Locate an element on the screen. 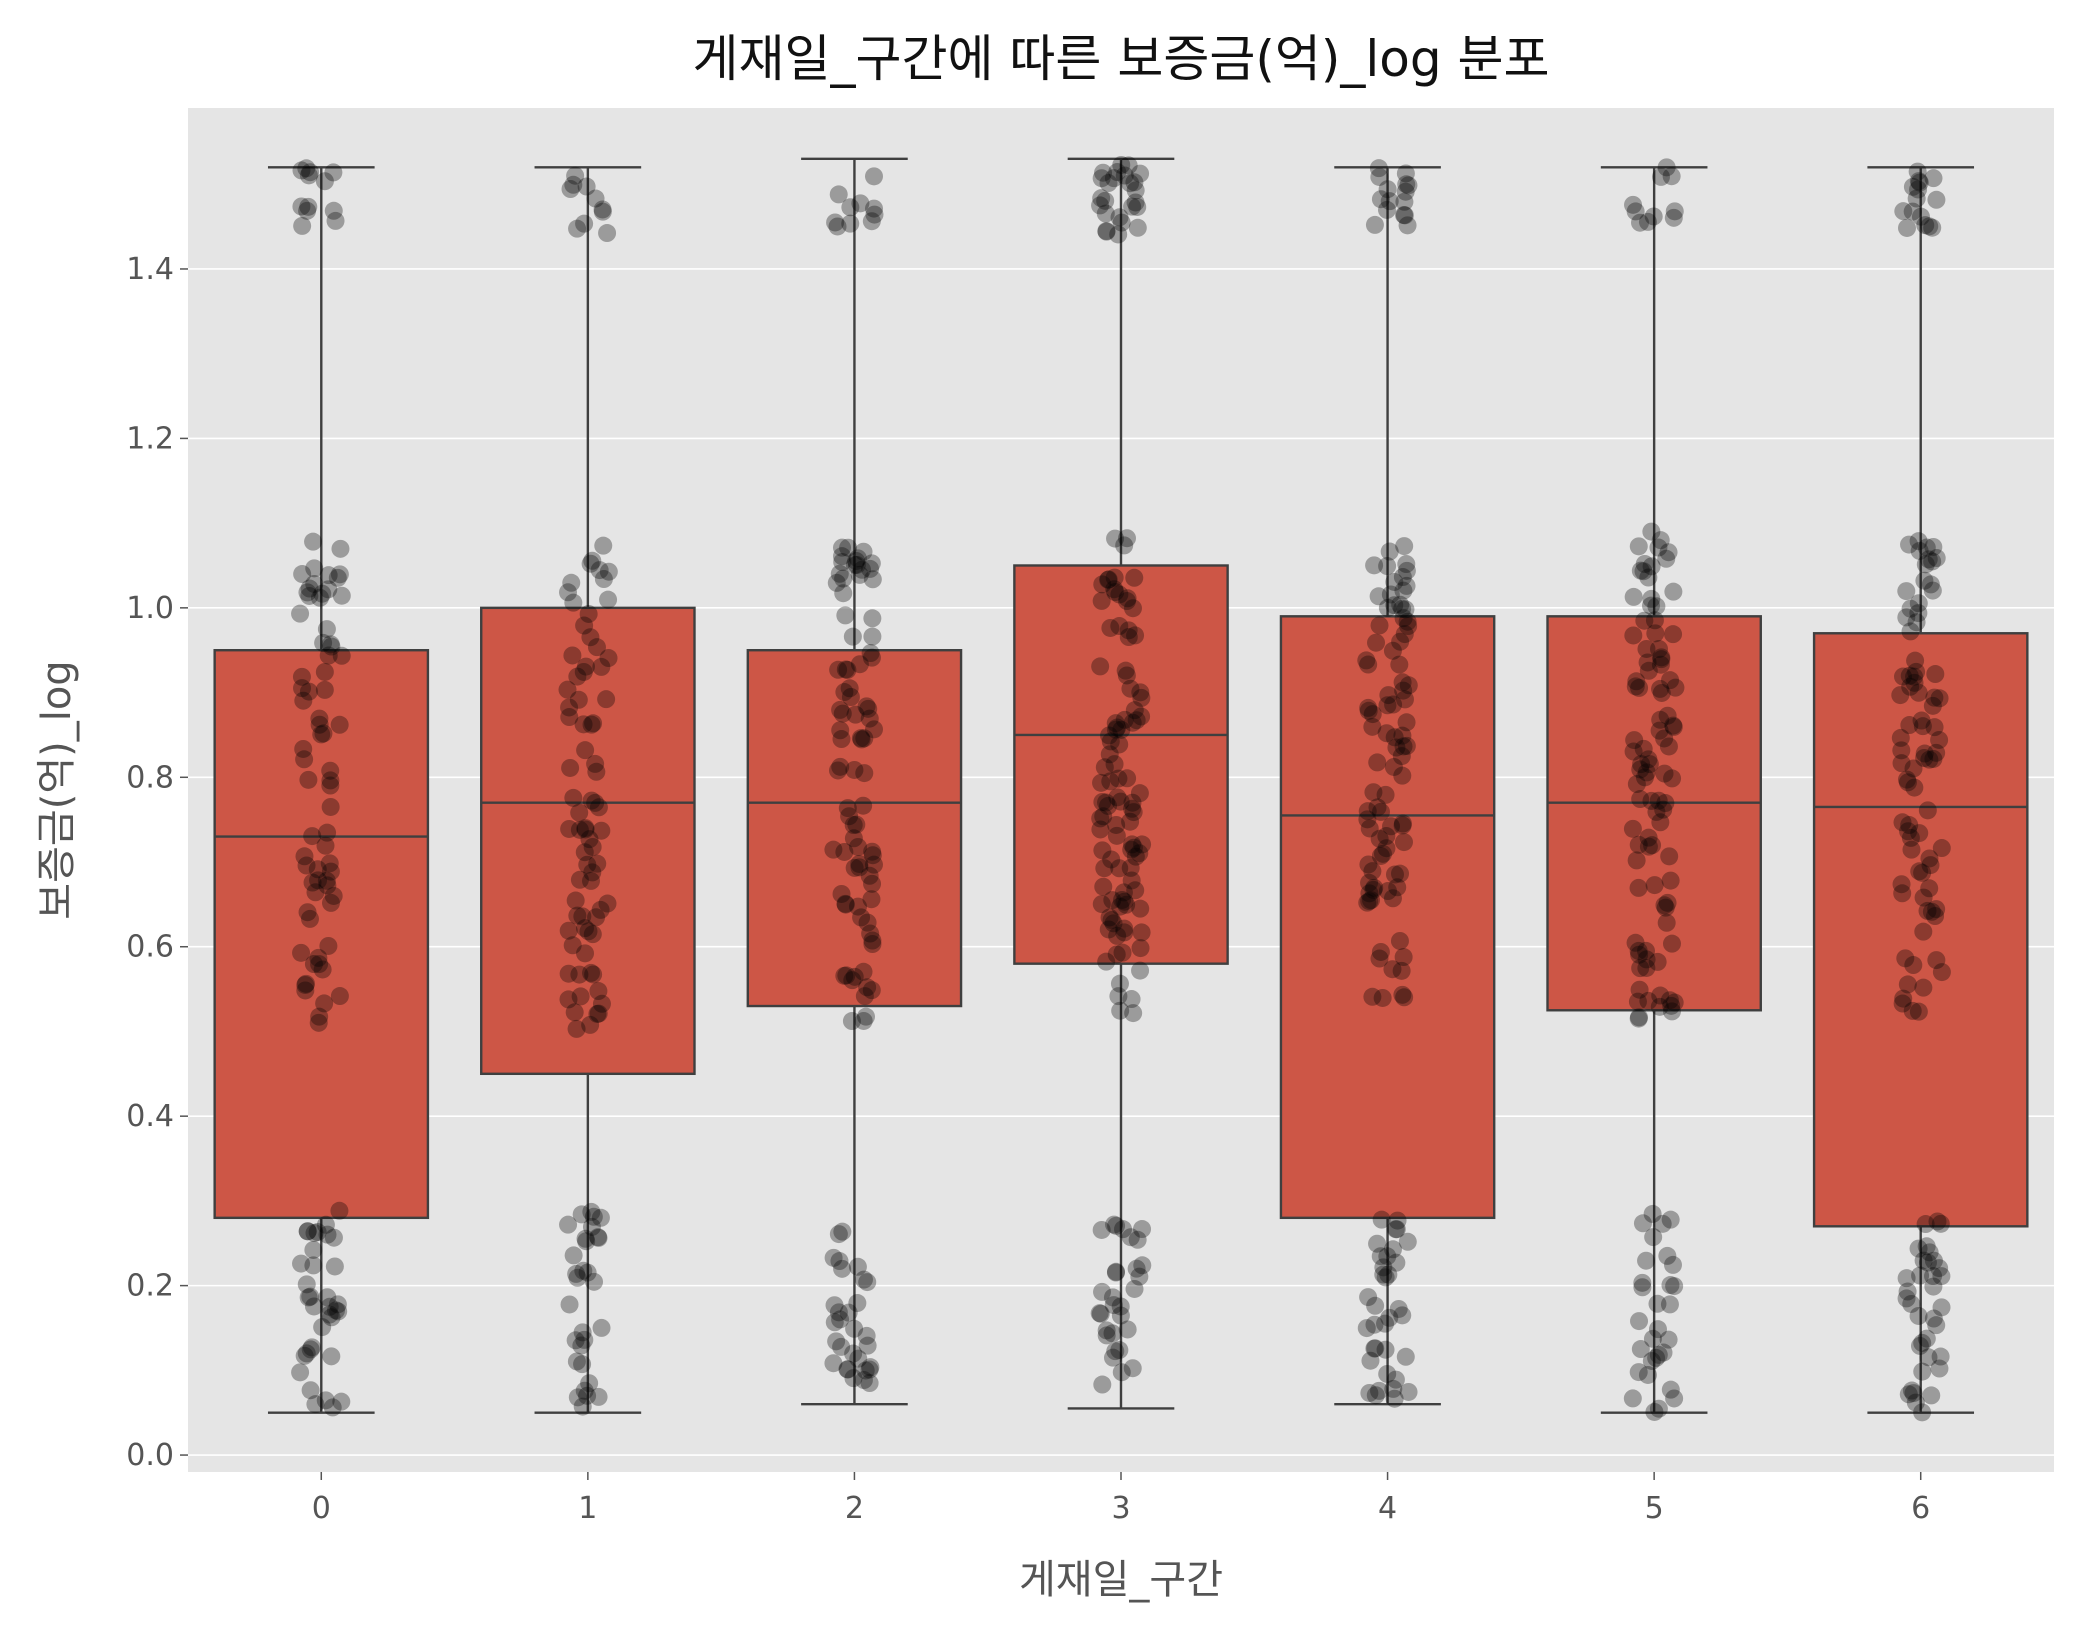 The width and height of the screenshot is (2075, 1638). y-tick-label: 1.2 is located at coordinates (150, 438).